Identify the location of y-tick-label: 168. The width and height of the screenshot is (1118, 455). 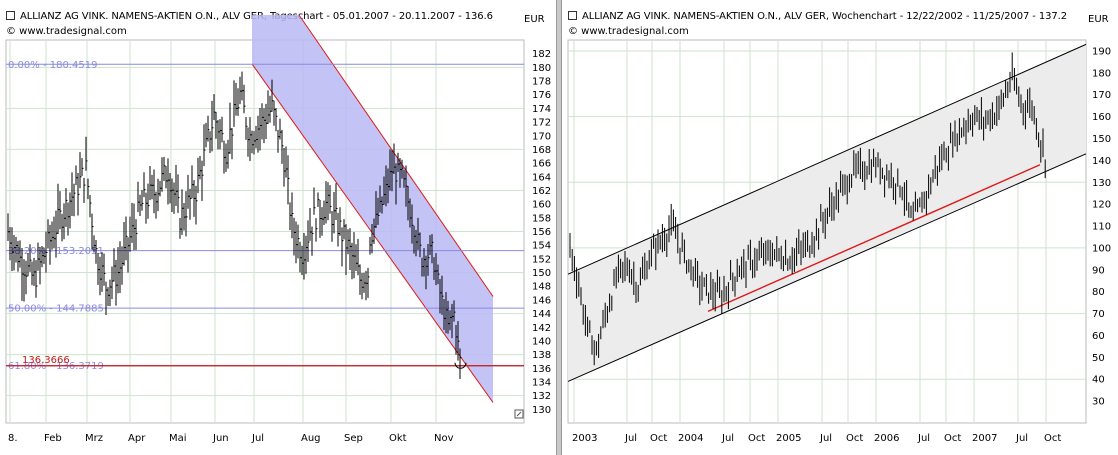
(541, 150).